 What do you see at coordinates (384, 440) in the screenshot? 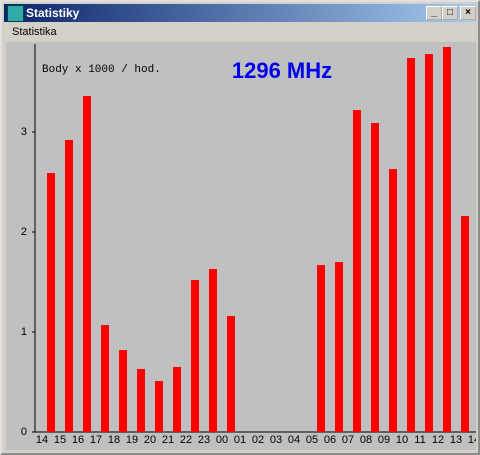
I see `x-tick-label: 09` at bounding box center [384, 440].